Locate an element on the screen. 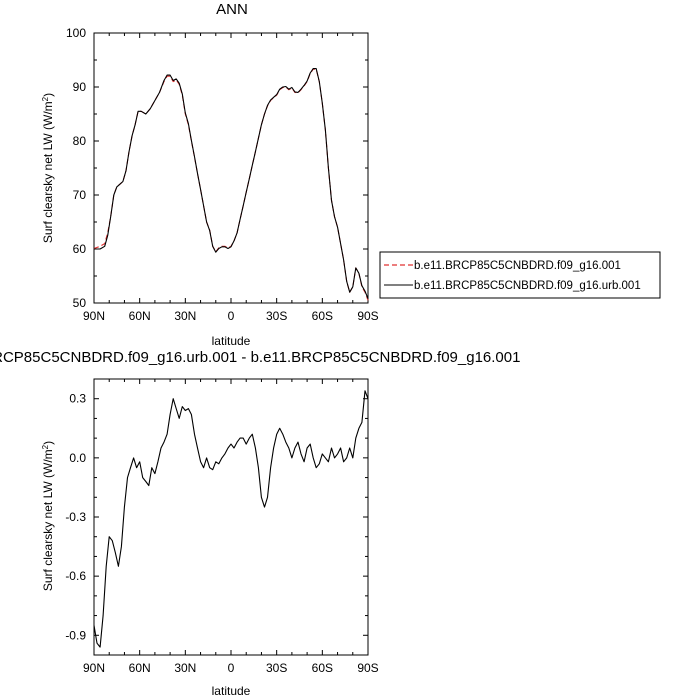  top-x-tick-label: 30N is located at coordinates (185, 316).